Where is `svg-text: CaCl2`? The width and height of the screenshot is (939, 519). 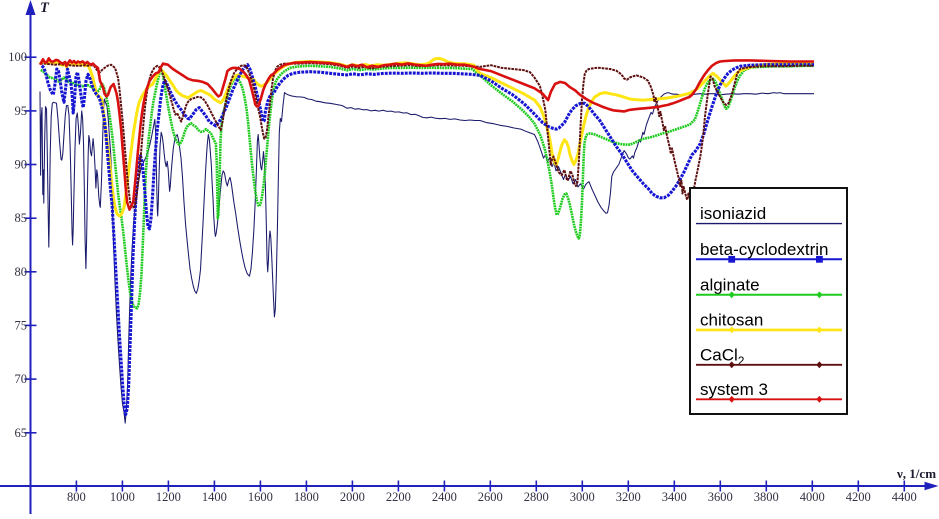 svg-text: CaCl2 is located at coordinates (722, 356).